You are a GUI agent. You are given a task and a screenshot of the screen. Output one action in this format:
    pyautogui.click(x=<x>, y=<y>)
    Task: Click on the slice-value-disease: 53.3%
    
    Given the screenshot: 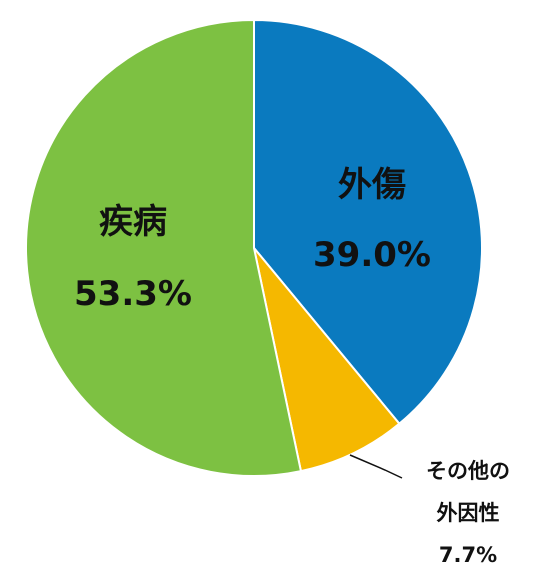 What is the action you would take?
    pyautogui.click(x=133, y=294)
    